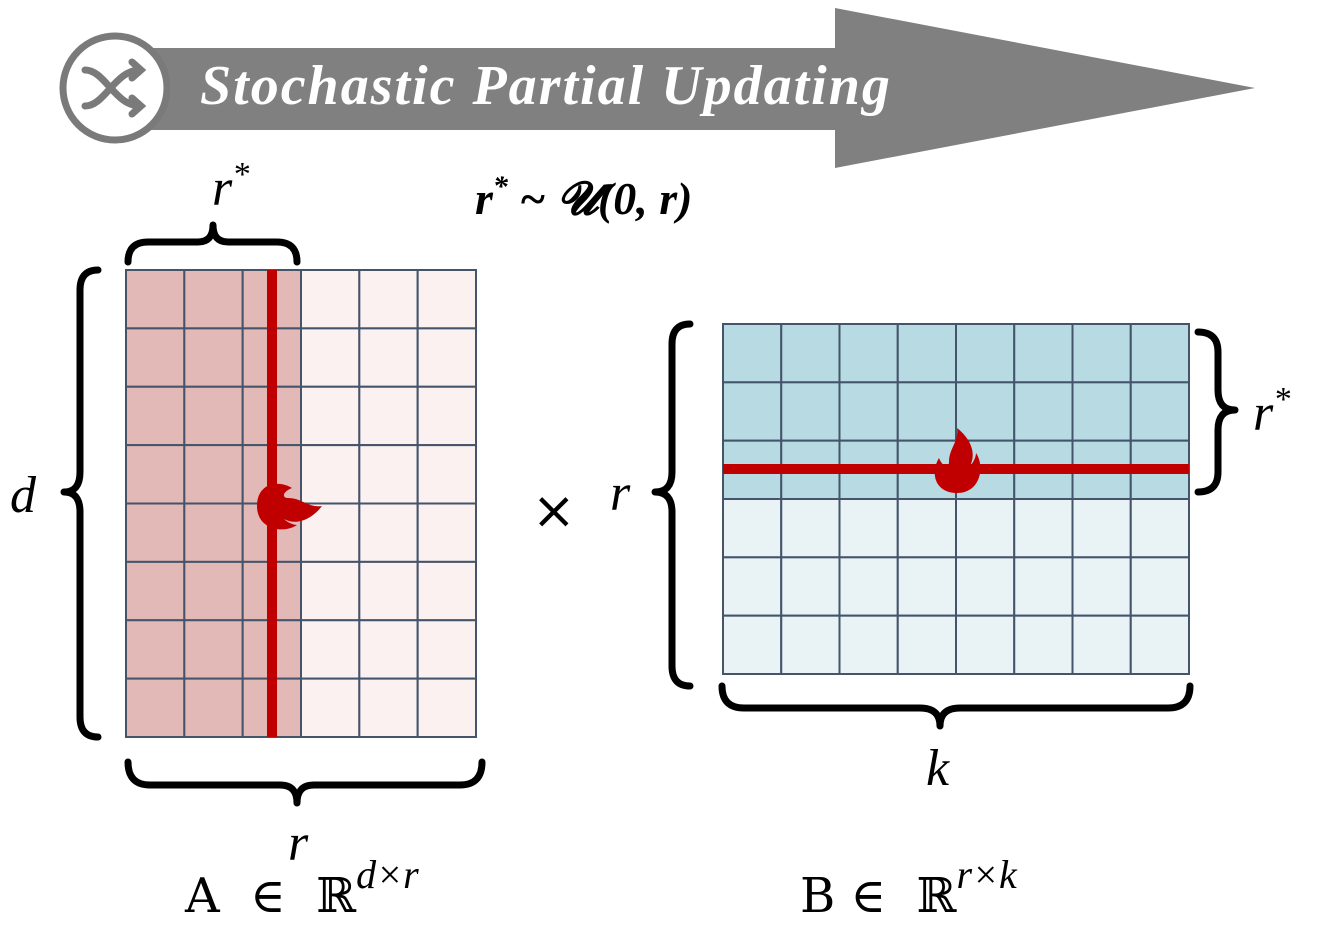 The height and width of the screenshot is (948, 1330). What do you see at coordinates (270, 896) in the screenshot?
I see `caption-base: A ∈ ℝ` at bounding box center [270, 896].